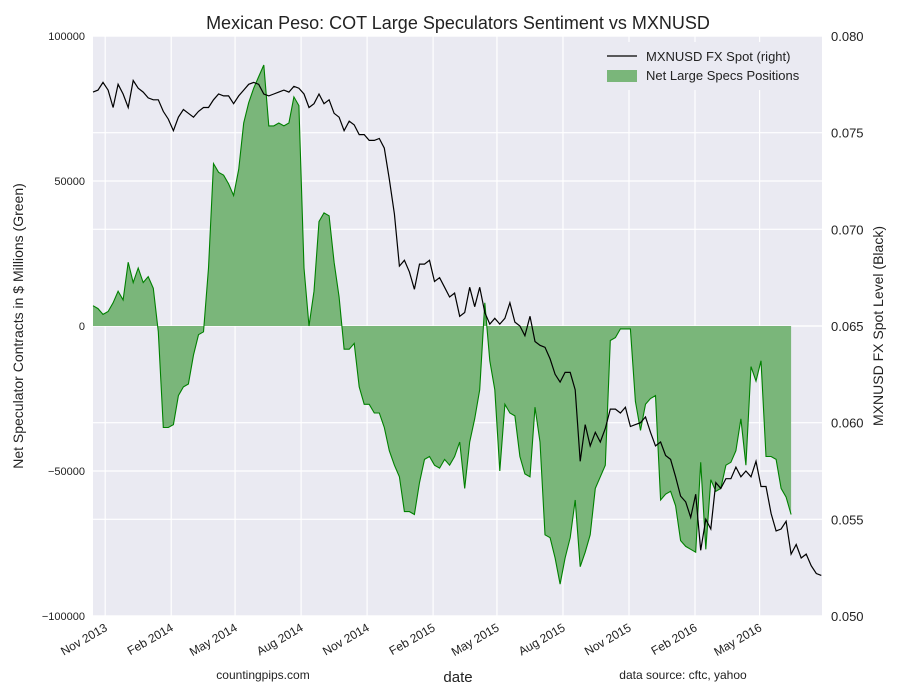  What do you see at coordinates (847, 229) in the screenshot?
I see `right-tick-label: 0.070` at bounding box center [847, 229].